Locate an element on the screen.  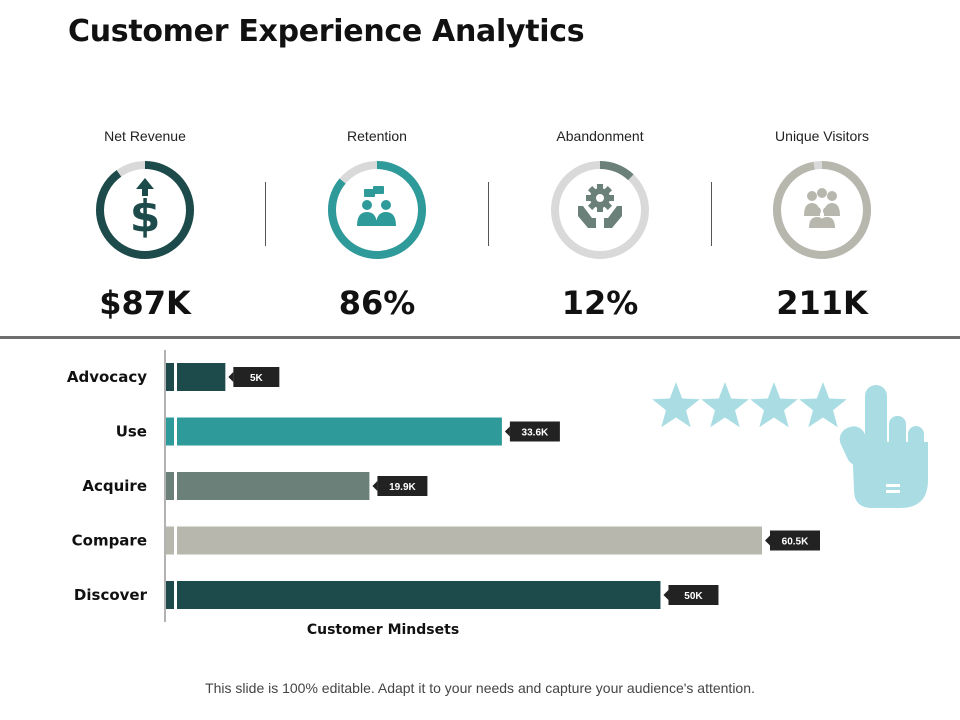
dollar-growth-icon: $ is located at coordinates (145, 210).